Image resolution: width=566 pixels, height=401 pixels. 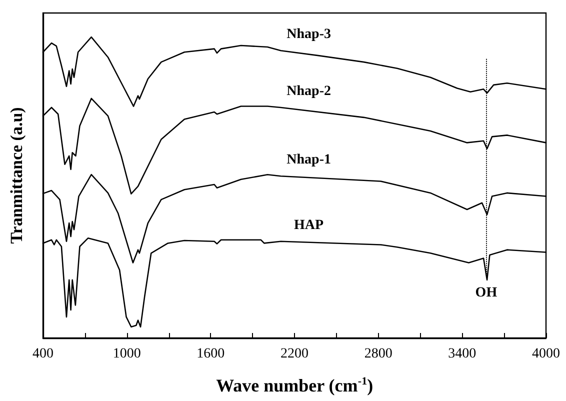 I want to click on x-tick-label: 1600, so click(x=210, y=354).